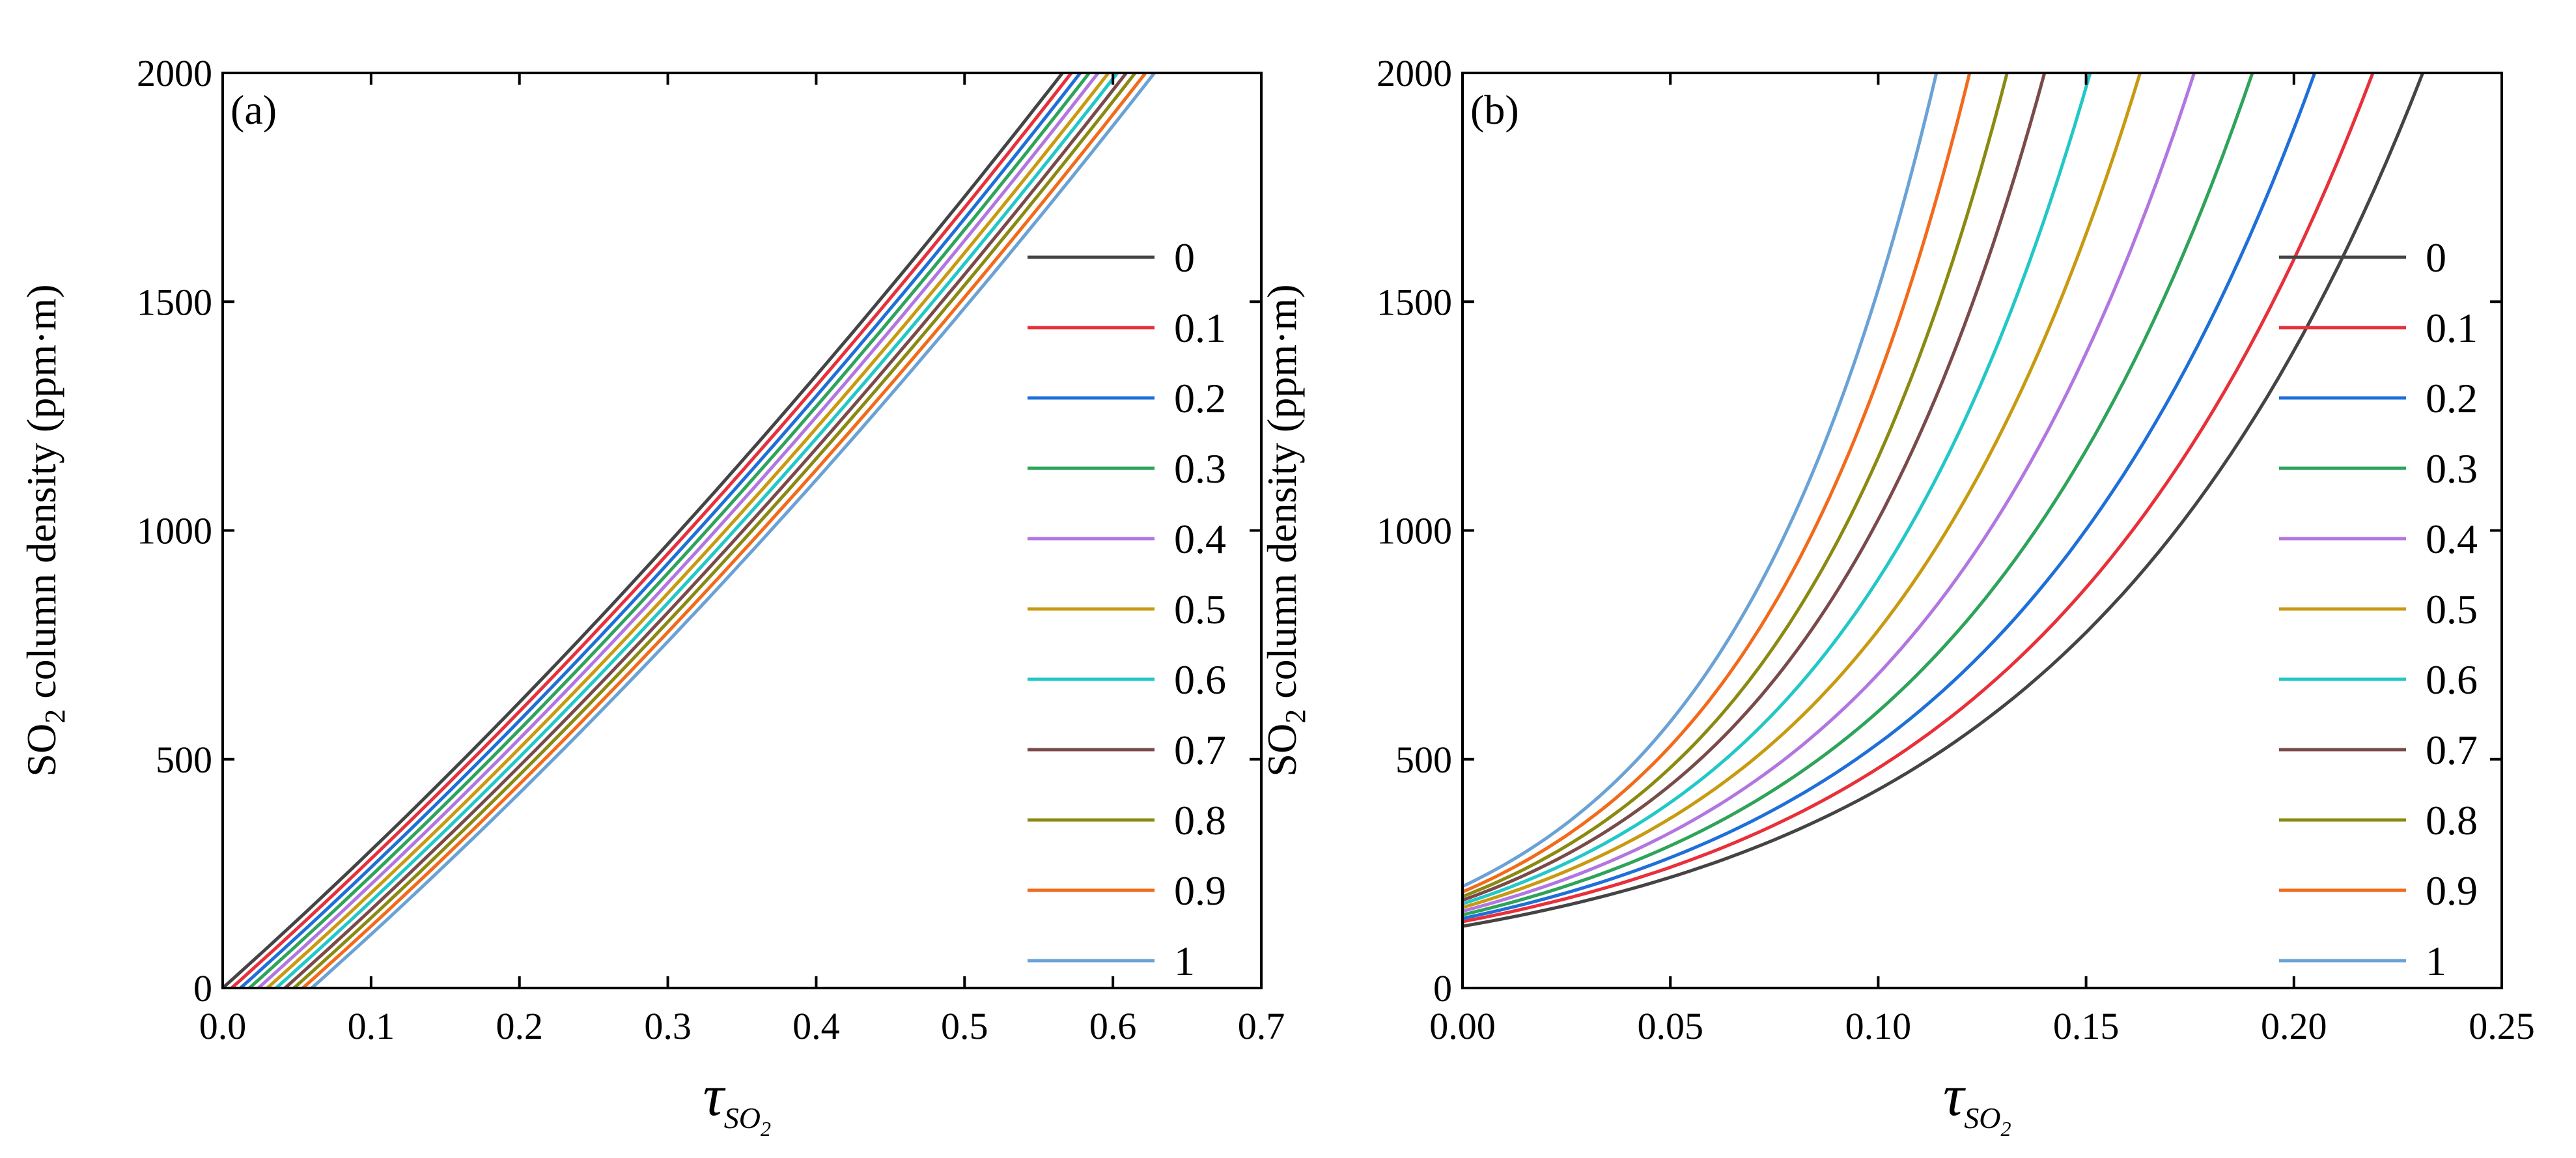  Describe the element at coordinates (372, 1026) in the screenshot. I see `x-tick-label: 0.1` at that location.